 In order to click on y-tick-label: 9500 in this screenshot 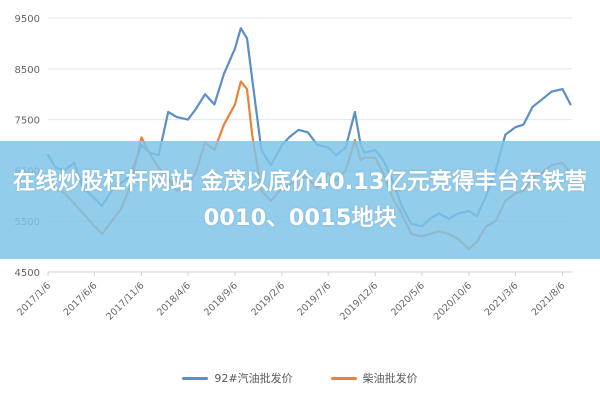, I will do `click(27, 19)`.